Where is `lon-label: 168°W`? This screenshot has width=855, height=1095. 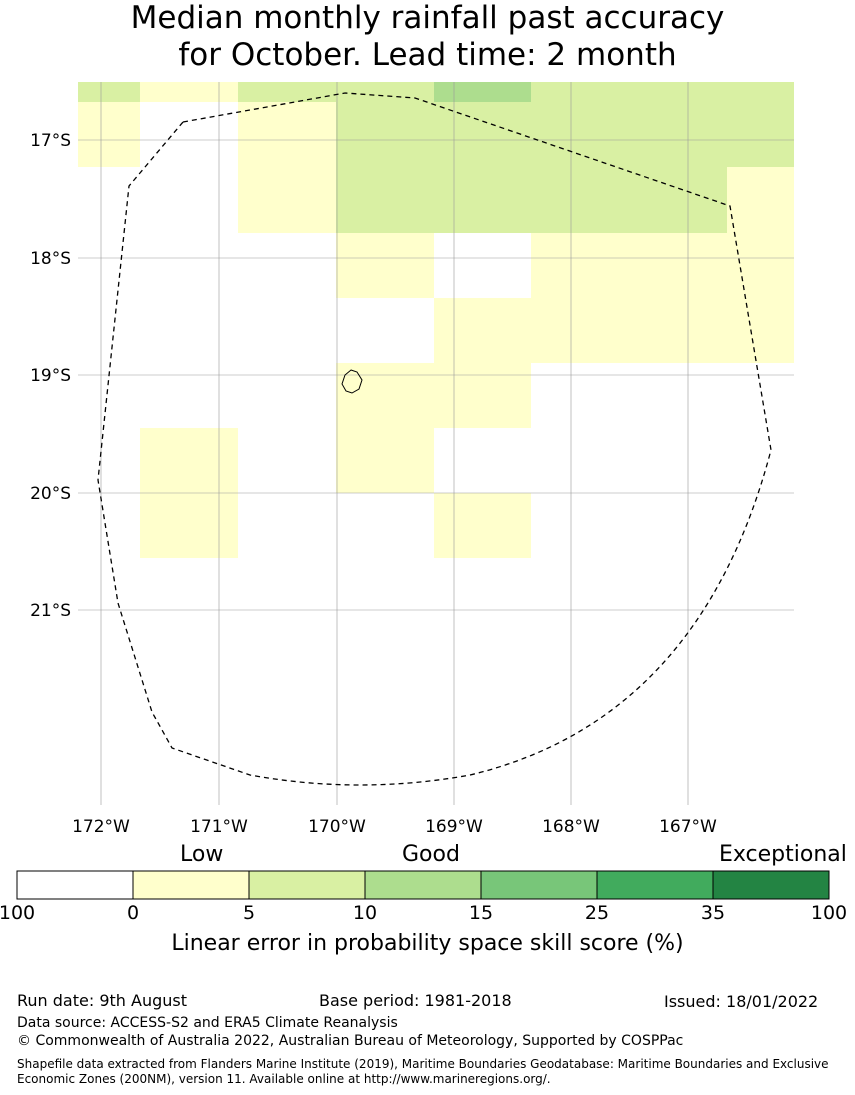
lon-label: 168°W is located at coordinates (571, 827).